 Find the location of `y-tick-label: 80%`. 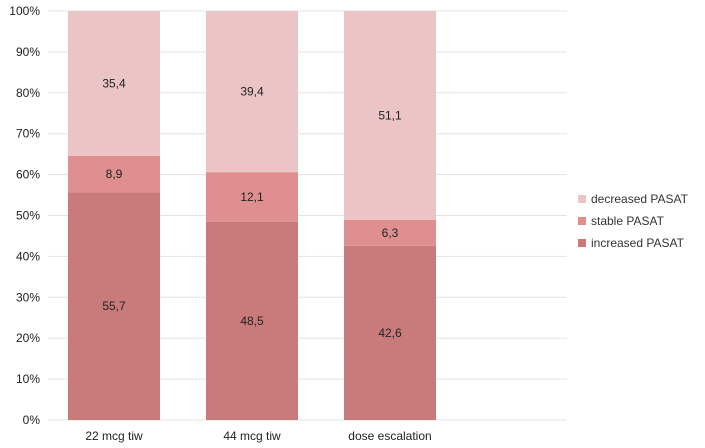

y-tick-label: 80% is located at coordinates (28, 93).